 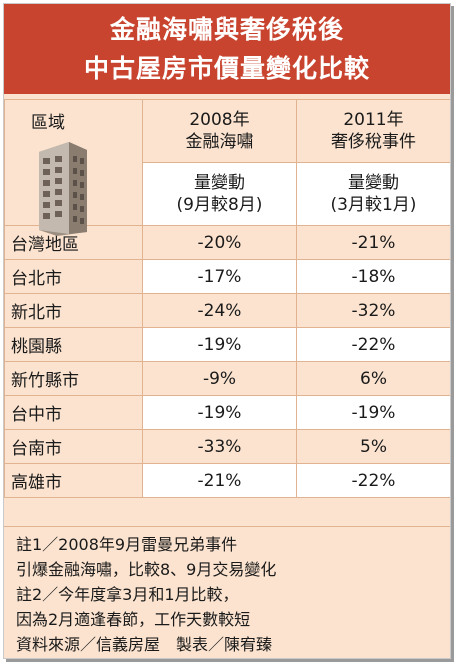 What do you see at coordinates (127, 594) in the screenshot?
I see `note-line: 註2／今年度拿3月和1月比較，` at bounding box center [127, 594].